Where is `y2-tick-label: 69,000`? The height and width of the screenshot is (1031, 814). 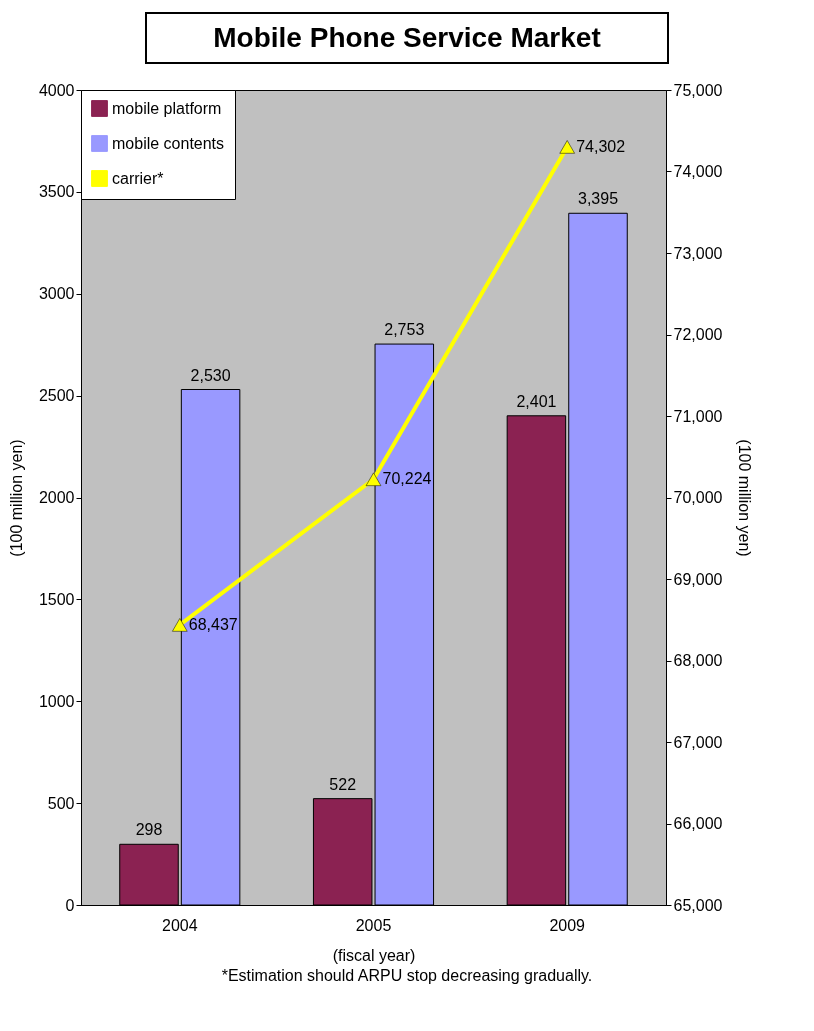
y2-tick-label: 69,000 is located at coordinates (698, 579).